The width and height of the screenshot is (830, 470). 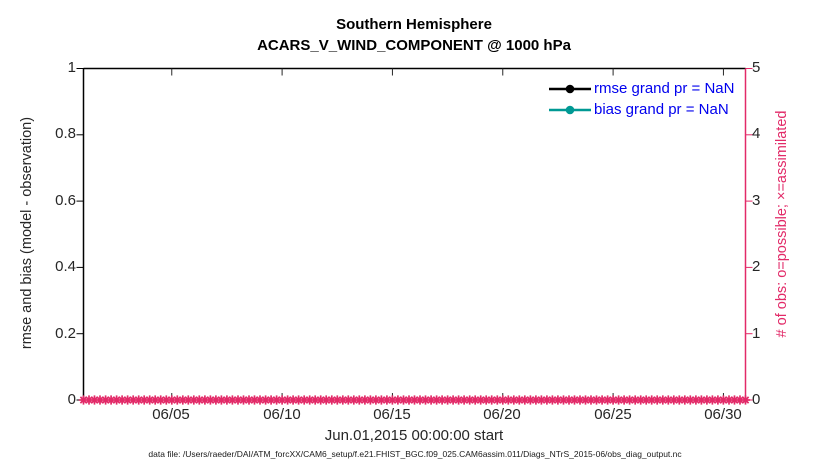 What do you see at coordinates (782, 224) in the screenshot?
I see `y-right-axis-label: # of obs: o=possible; ×=assimilated` at bounding box center [782, 224].